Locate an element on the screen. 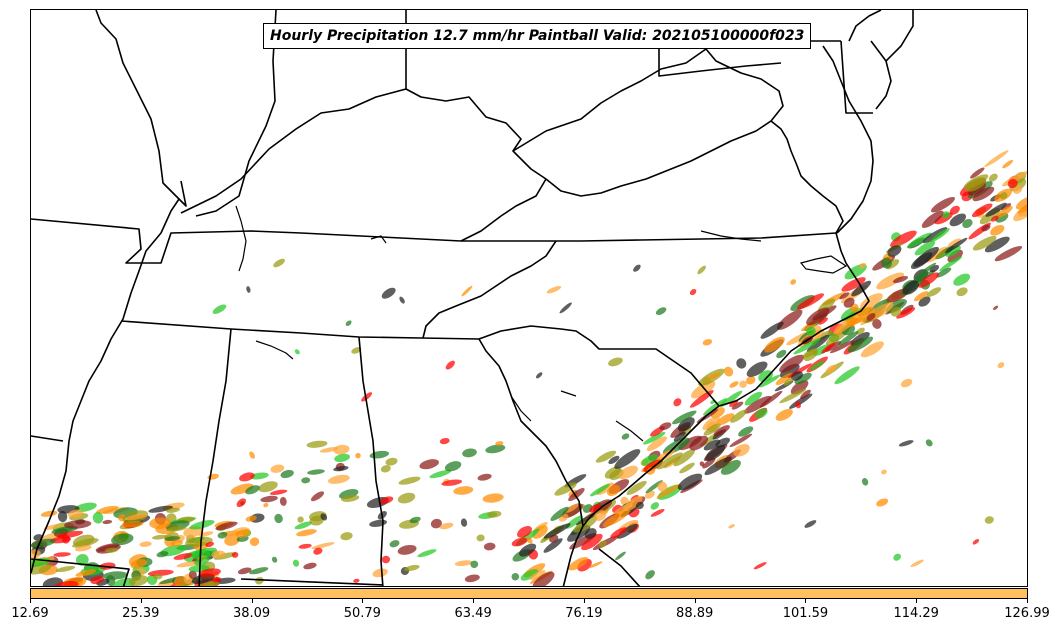 This screenshot has height=633, width=1062. tennessee-south-border is located at coordinates (300, 330).